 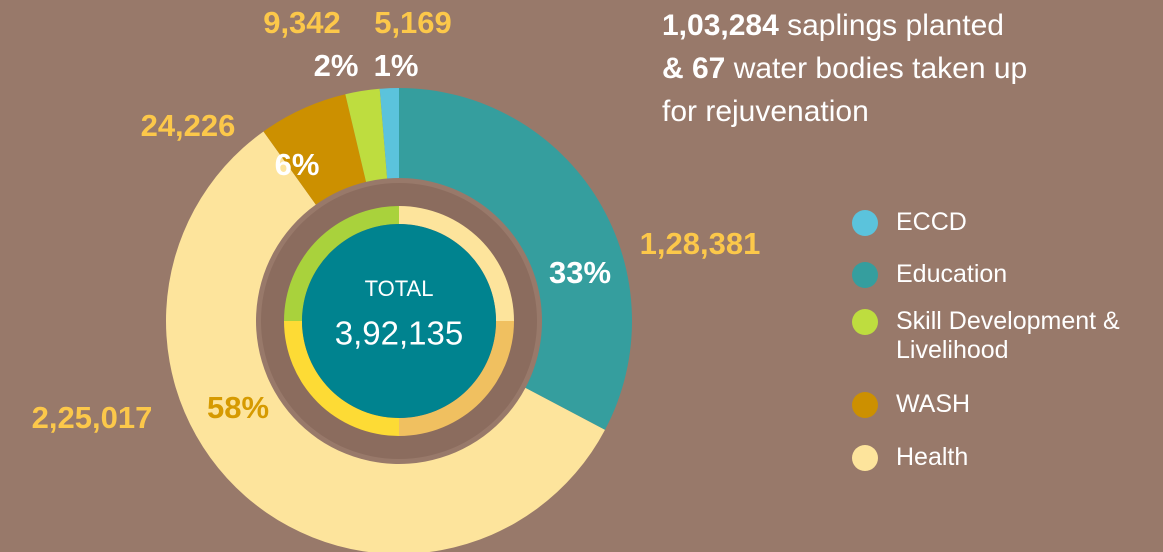 I want to click on legend-item: ECCD, so click(x=1002, y=222).